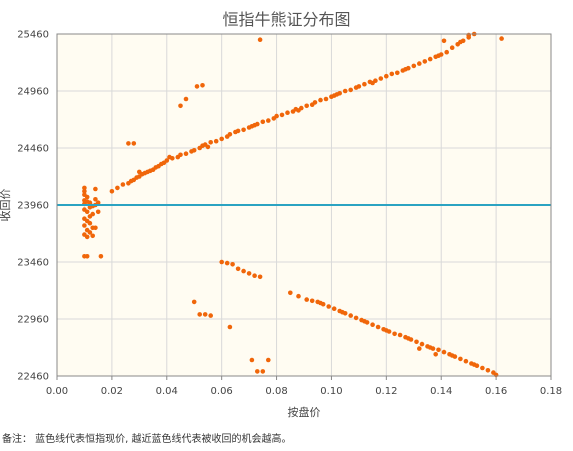 The width and height of the screenshot is (573, 451). Describe the element at coordinates (33, 320) in the screenshot. I see `y-tick-label: 22960` at that location.